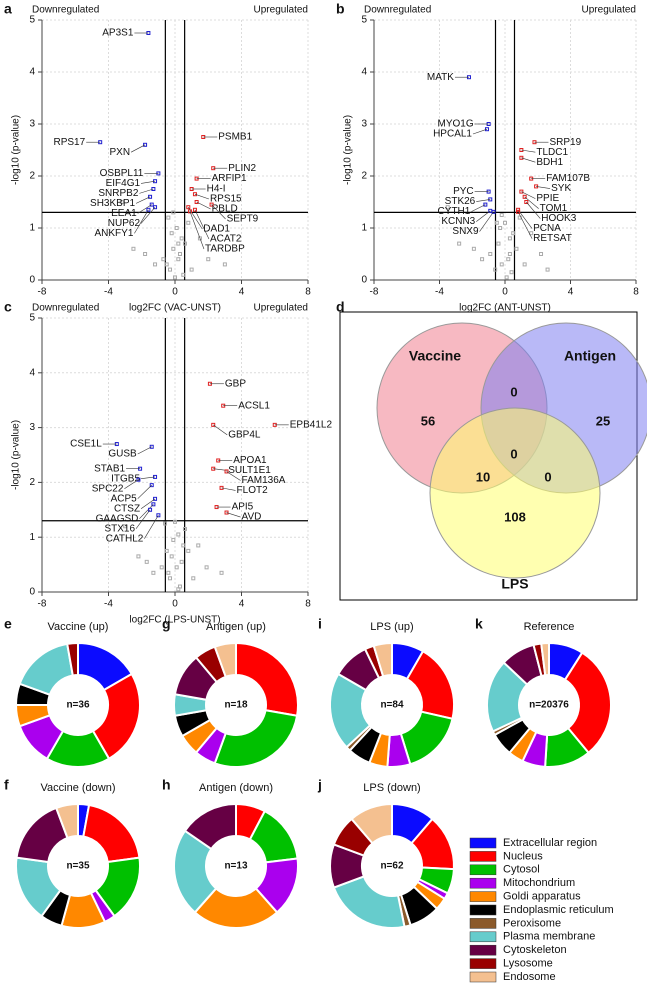 This screenshot has width=647, height=994. I want to click on panel-label: h, so click(166, 785).